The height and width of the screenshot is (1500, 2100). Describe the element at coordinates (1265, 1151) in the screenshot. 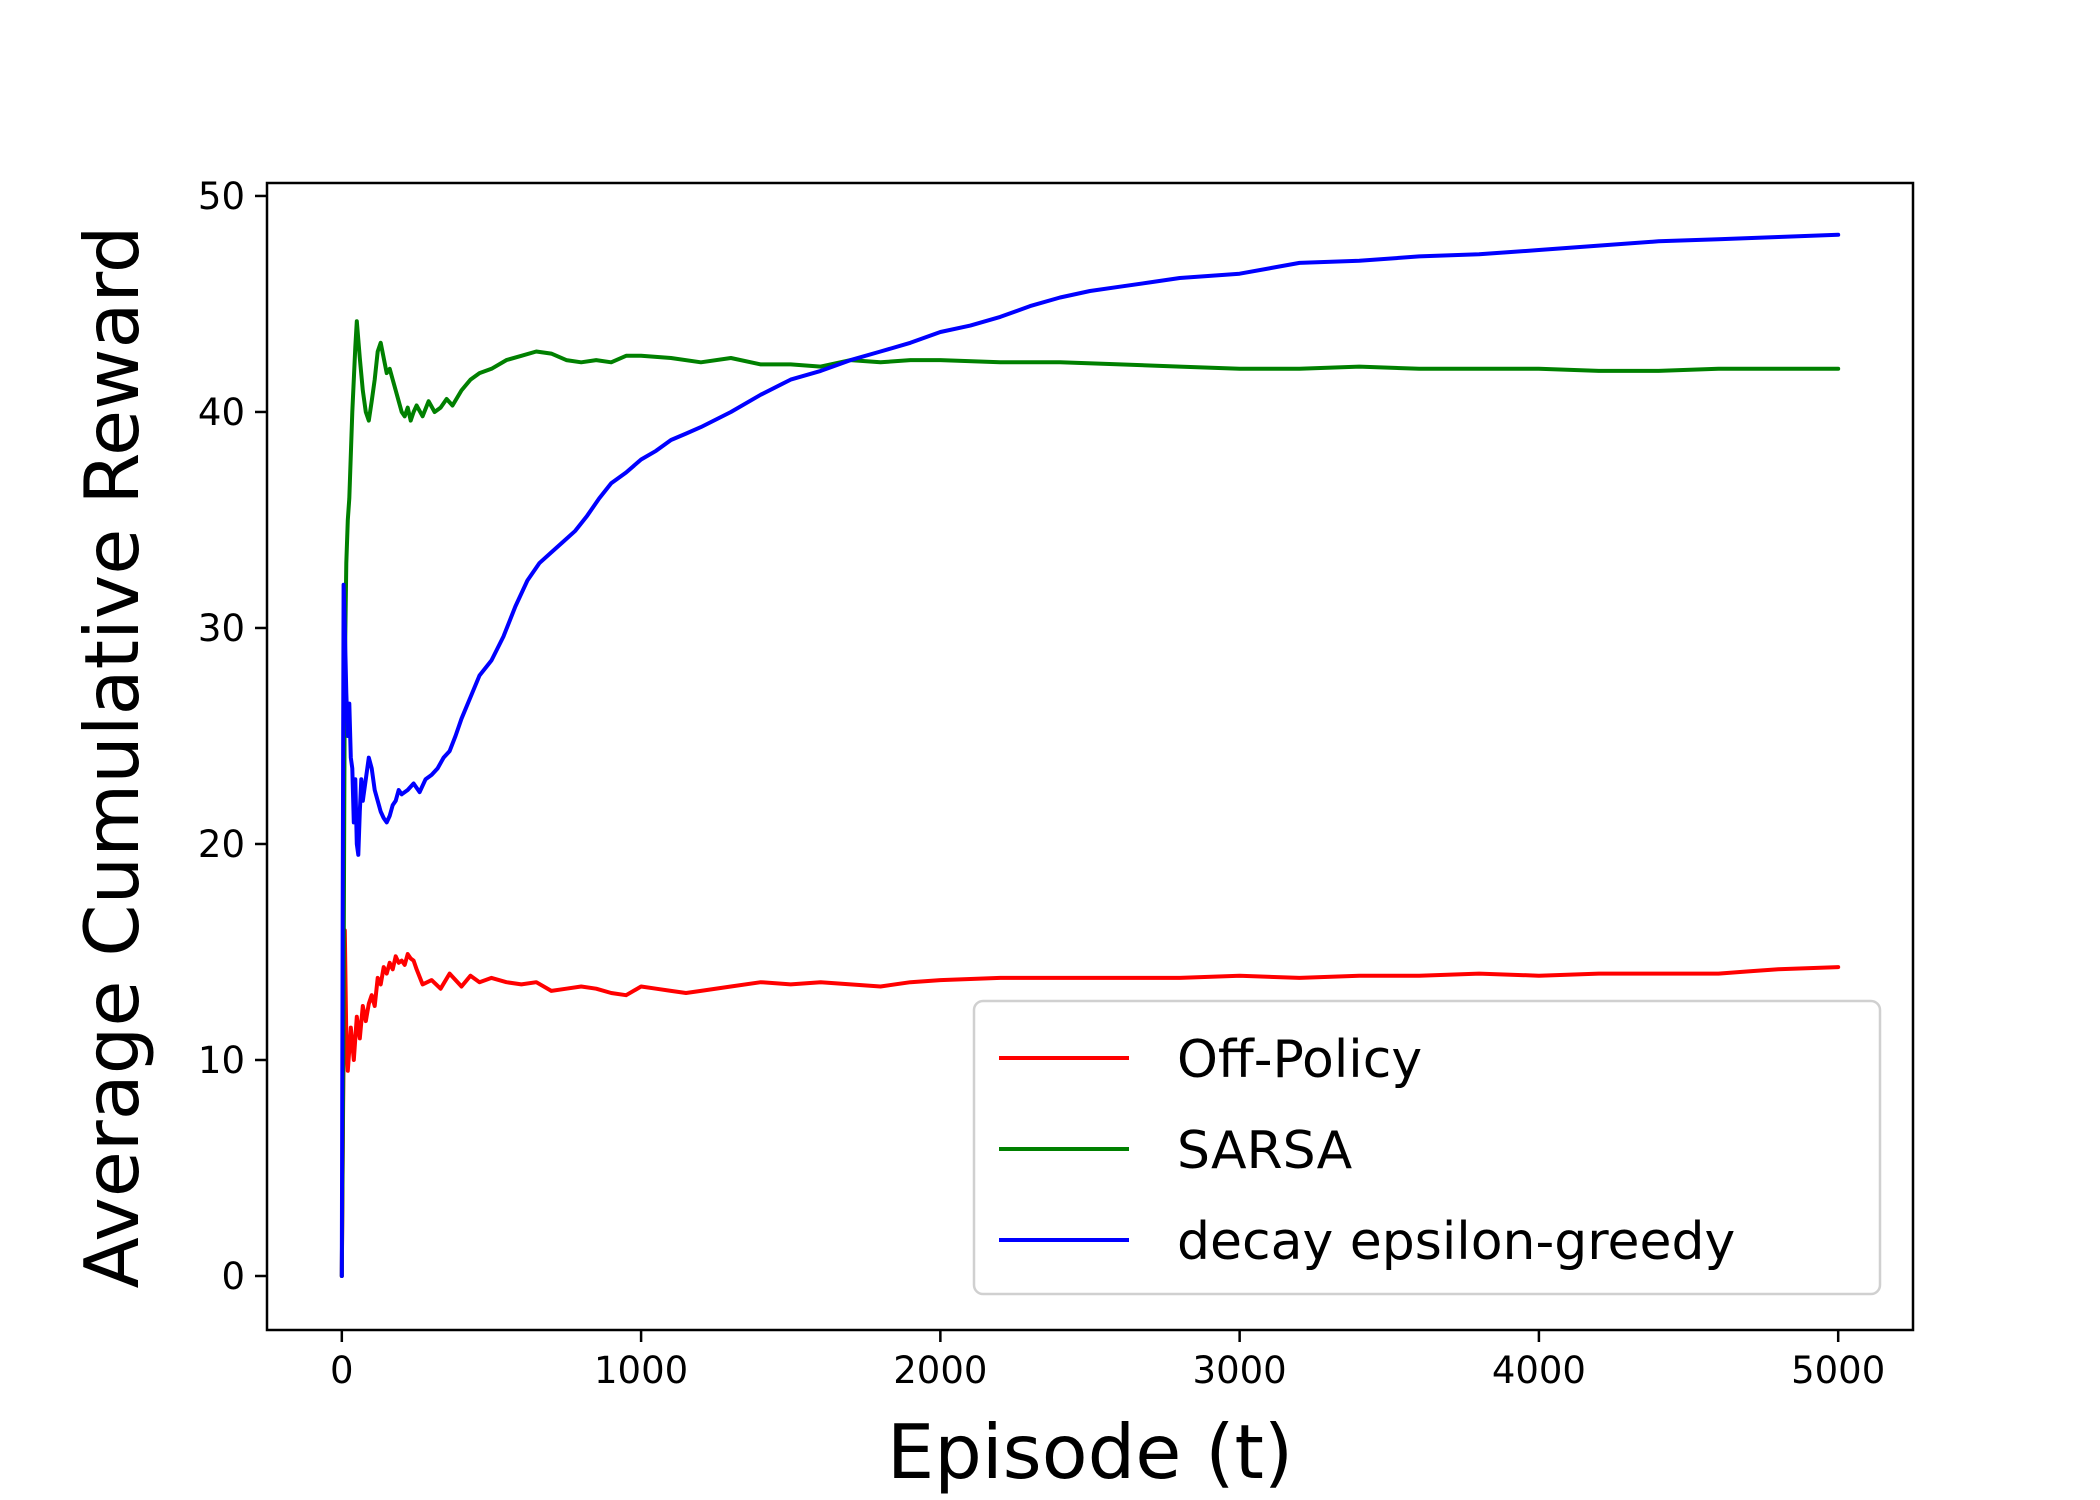

I see `legend-label-2: SARSA` at that location.